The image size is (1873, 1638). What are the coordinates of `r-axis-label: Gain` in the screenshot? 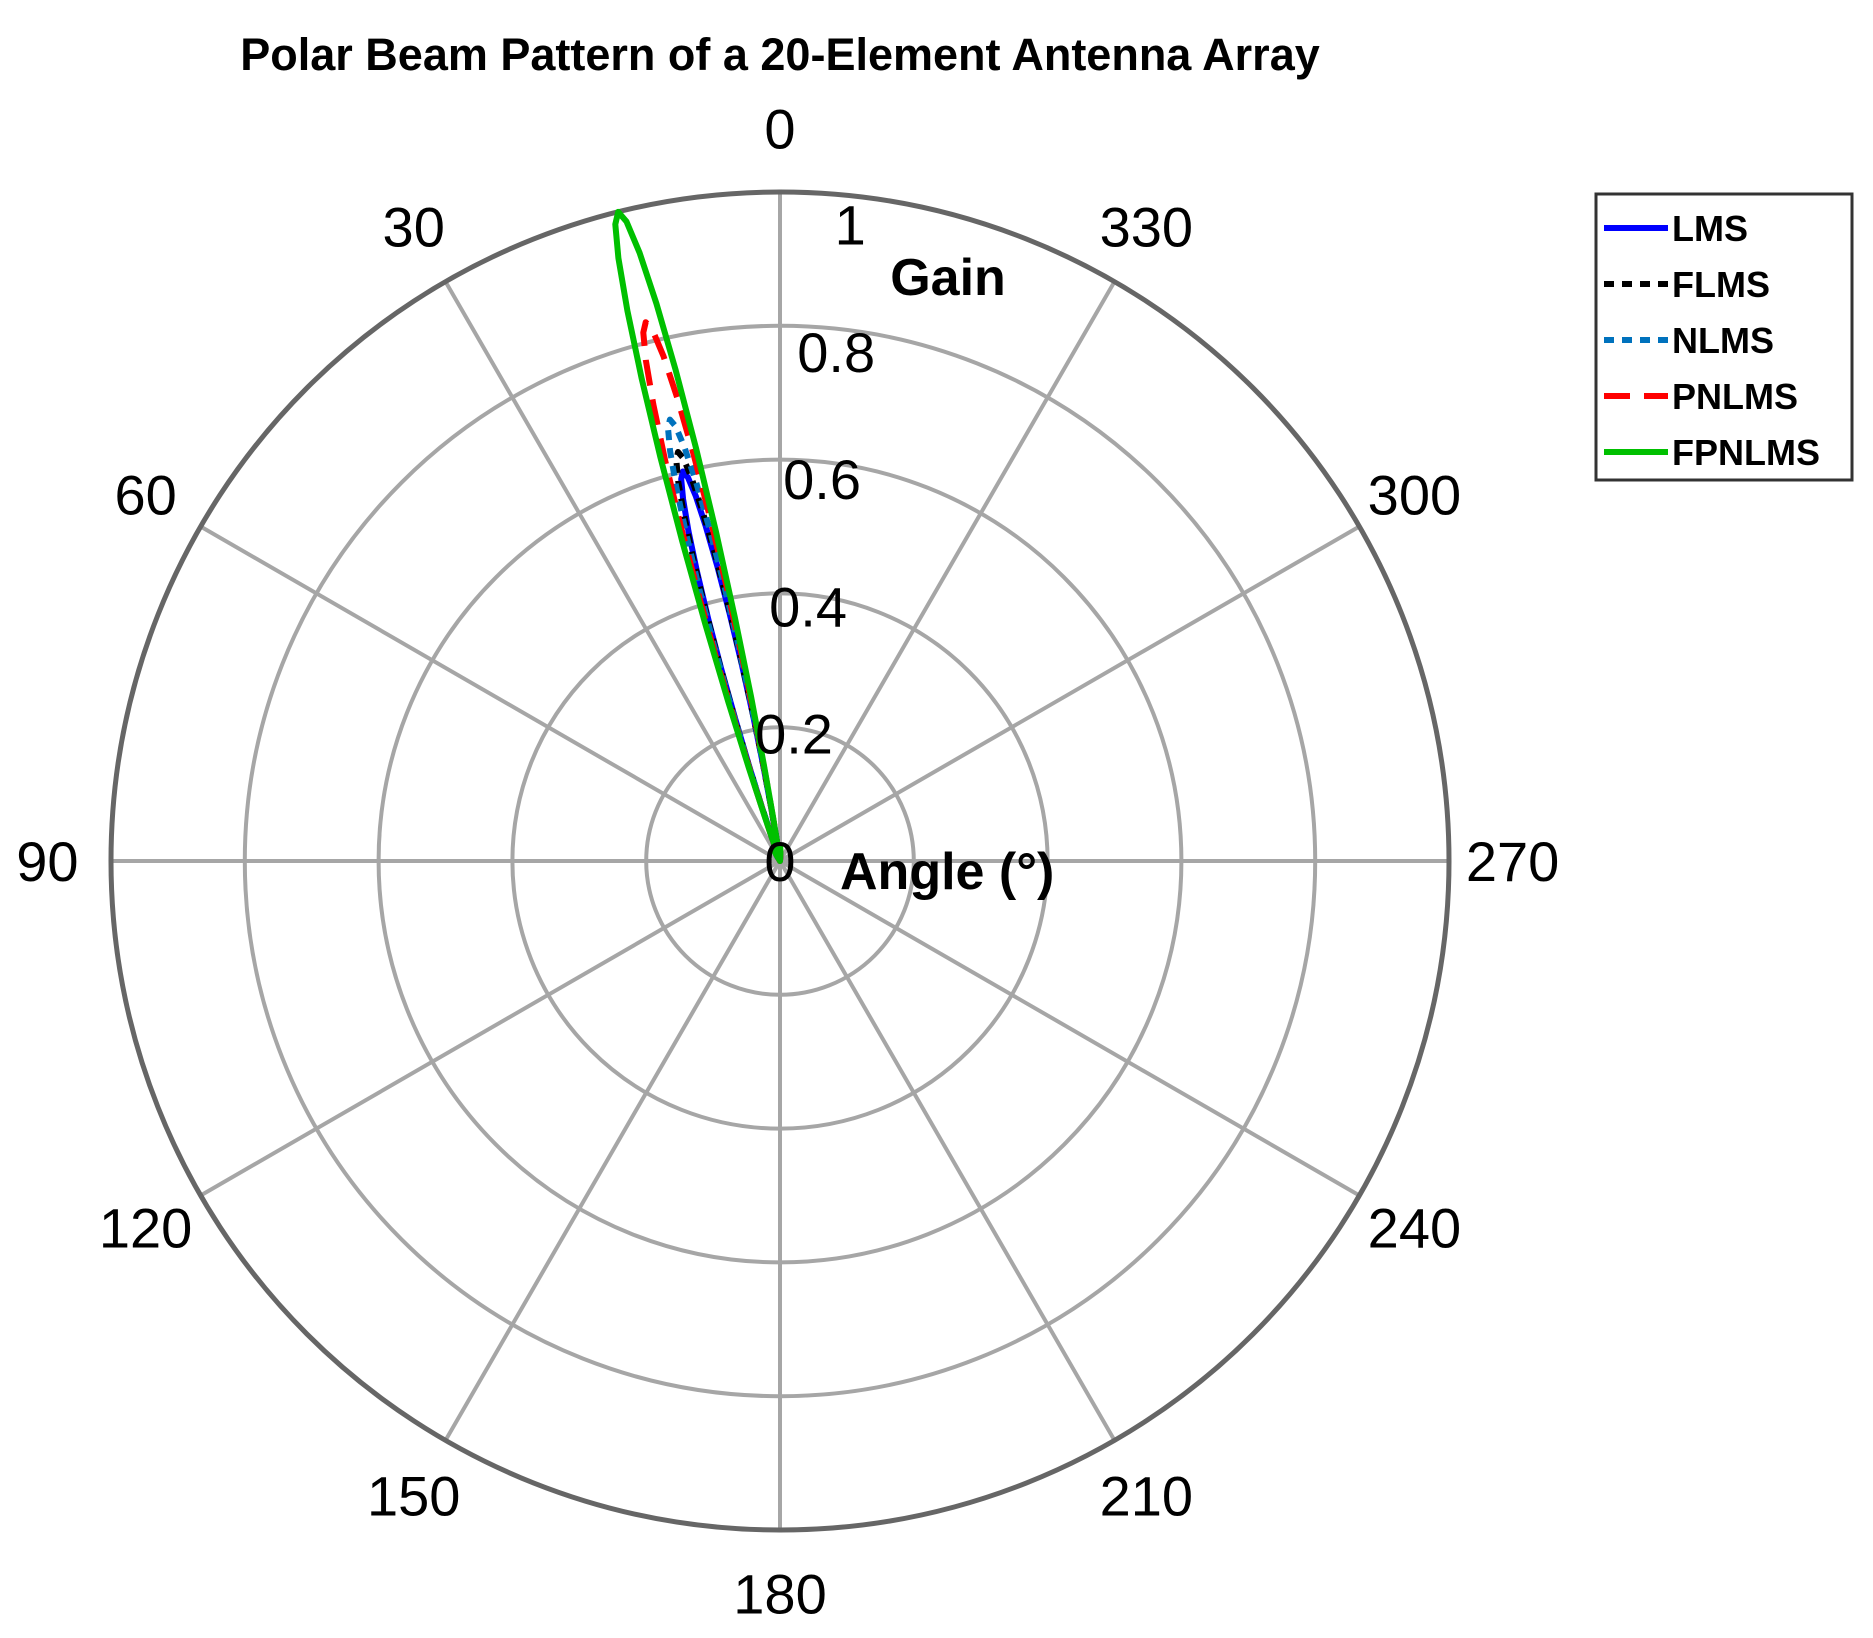 It's located at (948, 278).